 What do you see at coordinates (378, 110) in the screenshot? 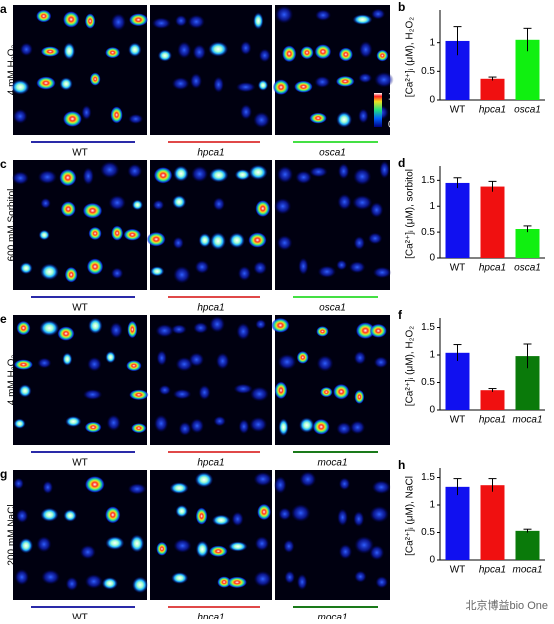
I see `colorbar` at bounding box center [378, 110].